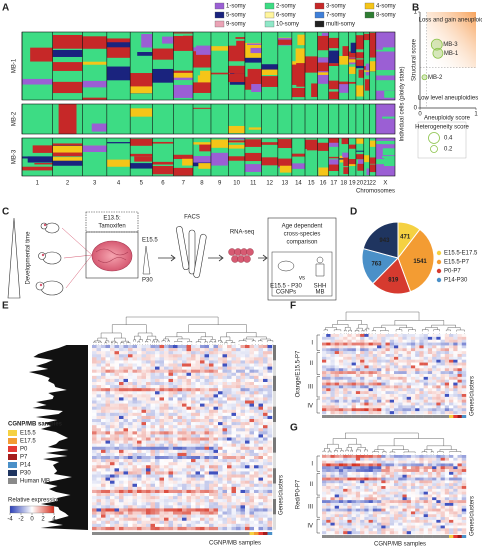 Image resolution: width=482 pixels, height=550 pixels. What do you see at coordinates (250, 252) in the screenshot?
I see `cell` at bounding box center [250, 252].